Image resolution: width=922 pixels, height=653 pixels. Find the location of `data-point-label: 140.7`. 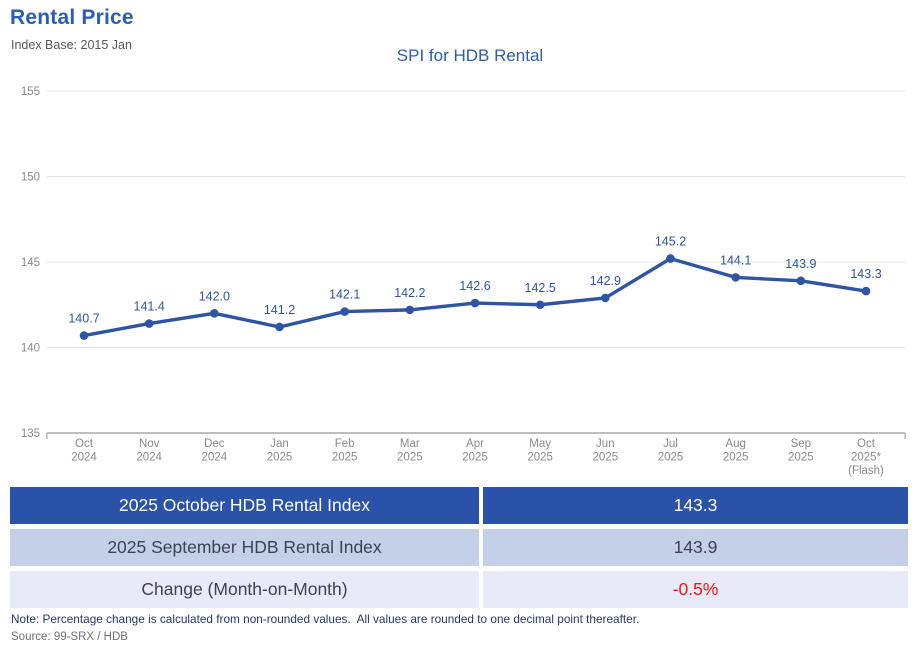

data-point-label: 140.7 is located at coordinates (83, 319).